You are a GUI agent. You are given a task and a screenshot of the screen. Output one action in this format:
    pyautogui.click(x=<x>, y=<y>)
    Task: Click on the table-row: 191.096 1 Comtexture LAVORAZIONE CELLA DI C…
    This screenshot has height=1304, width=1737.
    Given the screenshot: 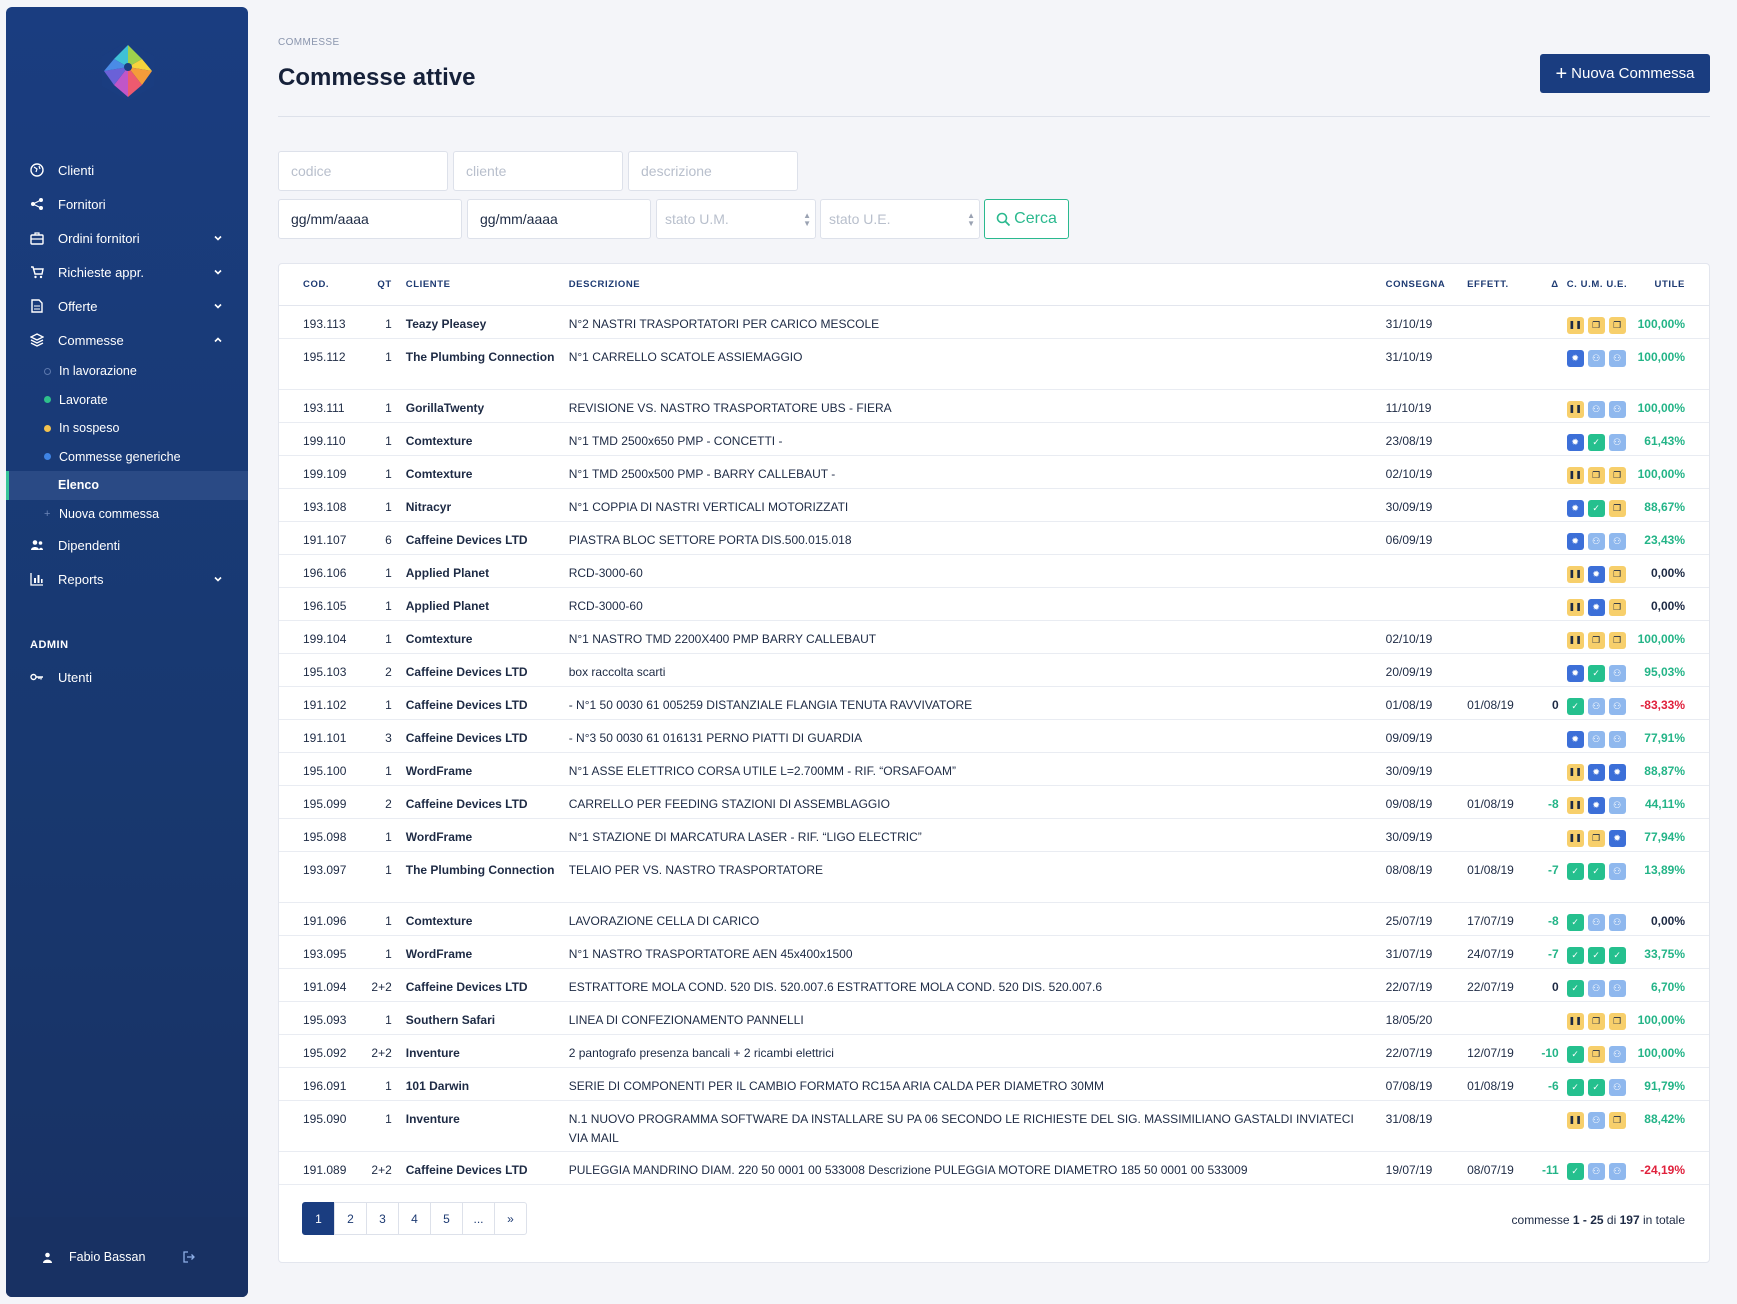 What is the action you would take?
    pyautogui.click(x=994, y=919)
    